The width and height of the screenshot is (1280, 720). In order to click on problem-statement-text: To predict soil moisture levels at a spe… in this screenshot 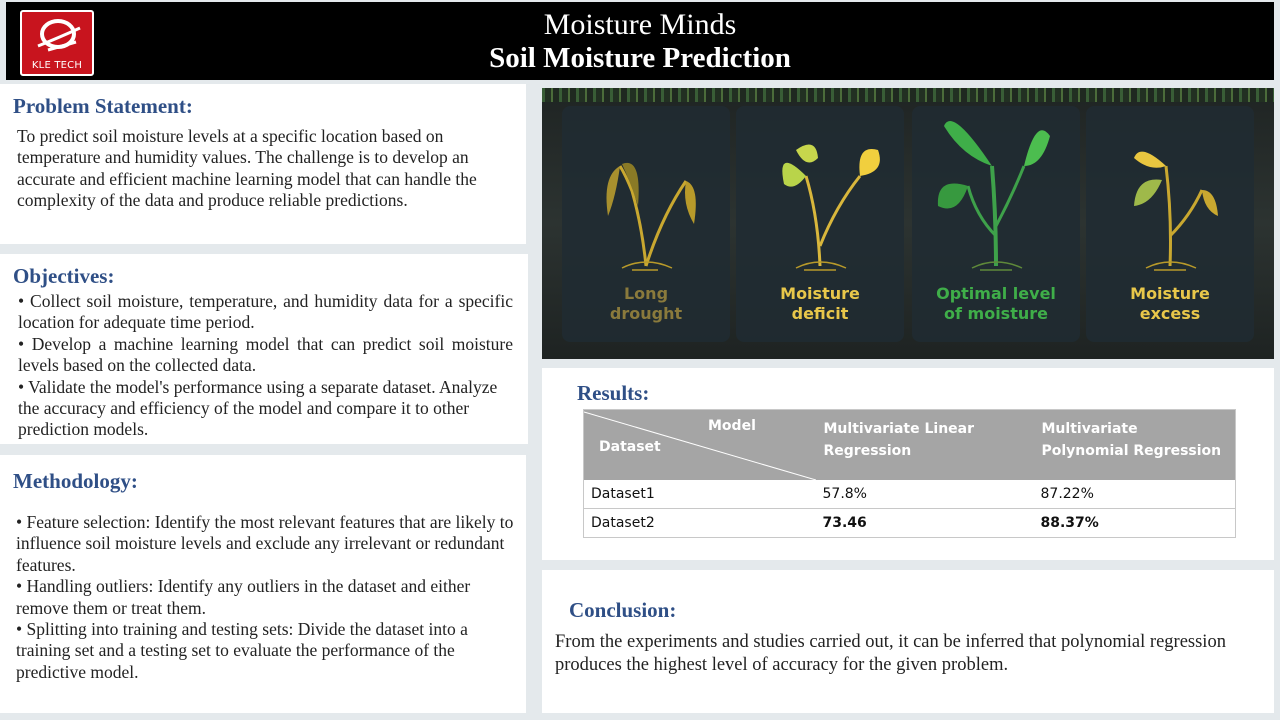, I will do `click(247, 168)`.